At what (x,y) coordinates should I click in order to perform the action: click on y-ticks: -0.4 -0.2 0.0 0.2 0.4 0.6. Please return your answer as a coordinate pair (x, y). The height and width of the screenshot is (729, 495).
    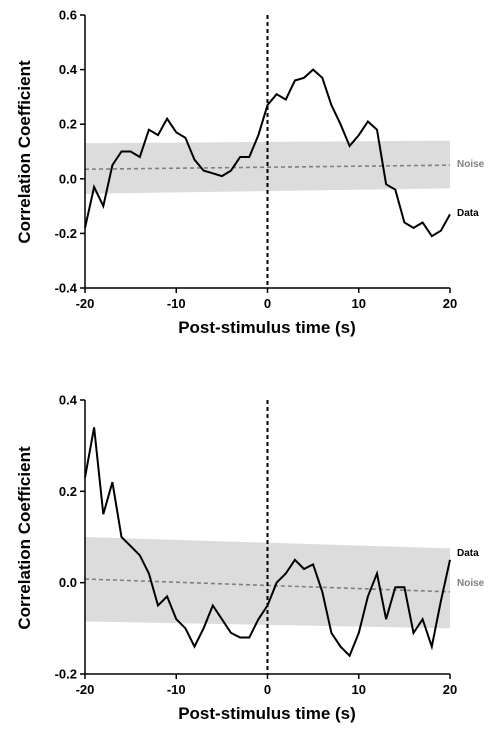
    Looking at the image, I should click on (70, 152).